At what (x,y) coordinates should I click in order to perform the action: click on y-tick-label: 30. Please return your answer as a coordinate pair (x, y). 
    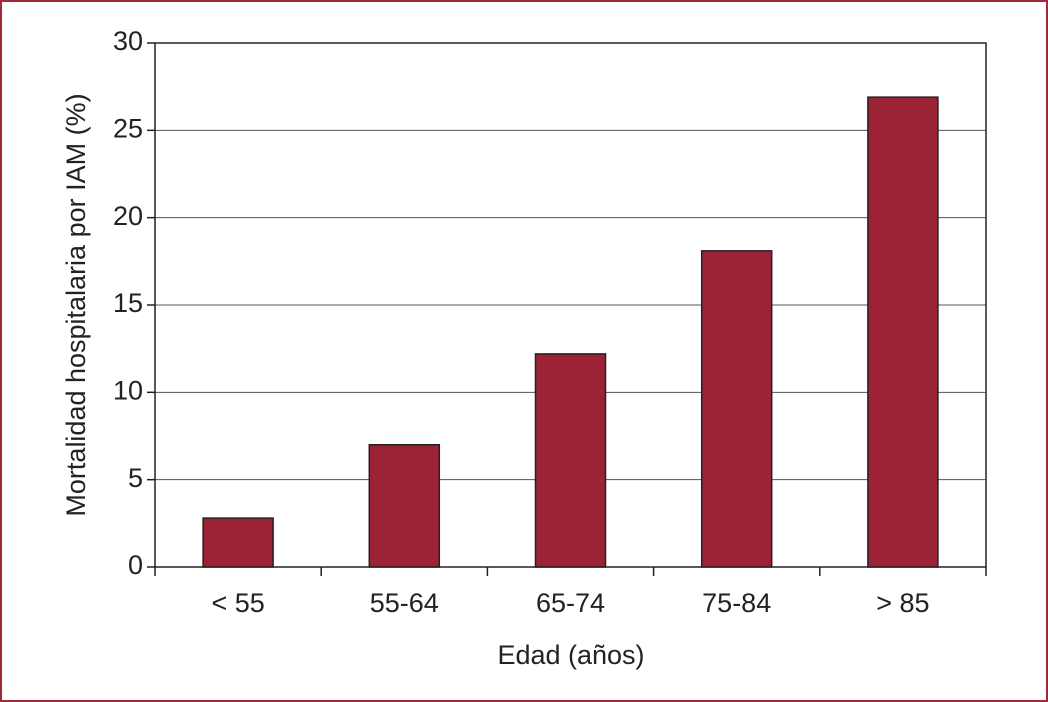
    Looking at the image, I should click on (128, 41).